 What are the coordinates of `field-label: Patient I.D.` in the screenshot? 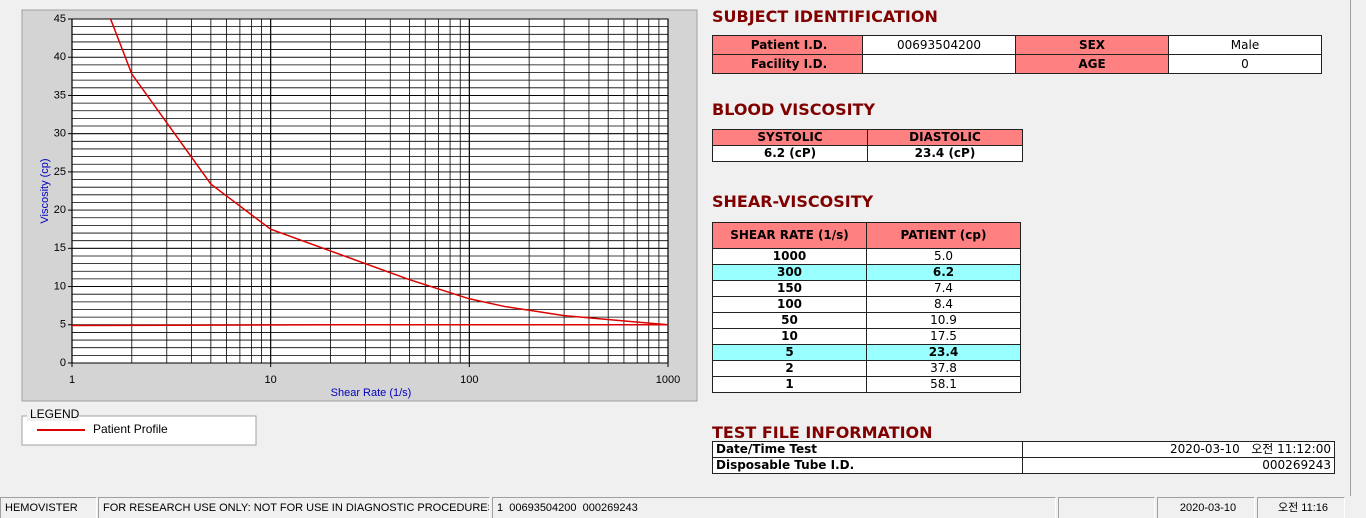 It's located at (789, 45).